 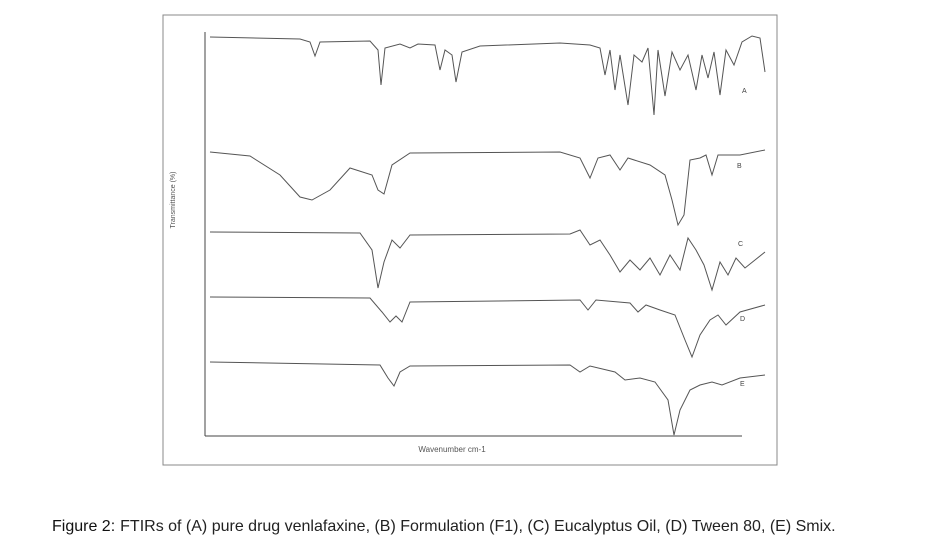 What do you see at coordinates (452, 449) in the screenshot?
I see `x-axis-label: Wavenumber cm-1` at bounding box center [452, 449].